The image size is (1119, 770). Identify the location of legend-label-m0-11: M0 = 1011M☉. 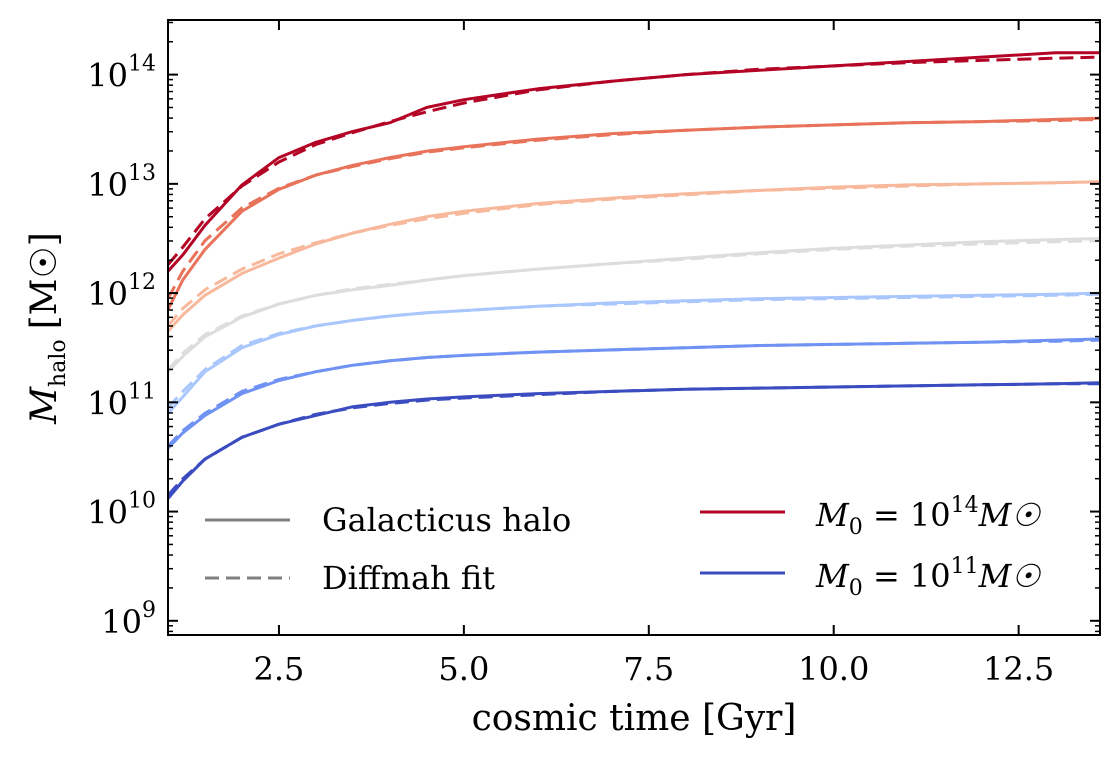
(928, 577).